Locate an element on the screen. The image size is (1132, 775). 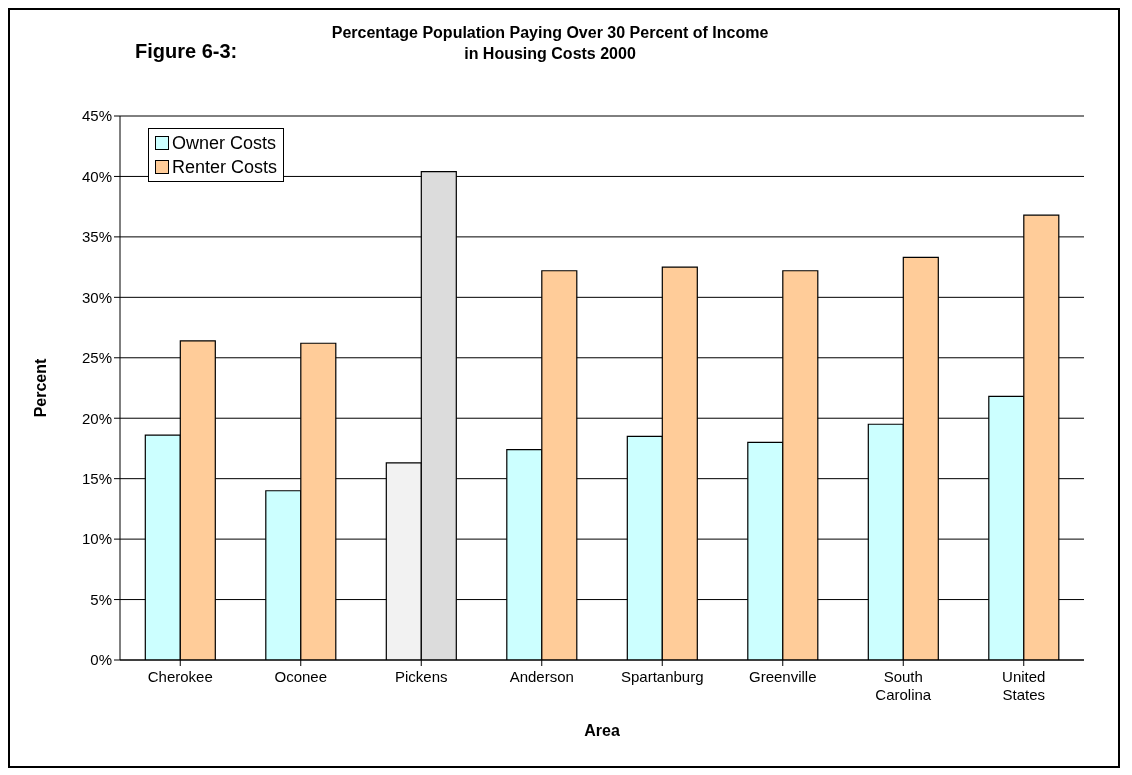
x-tick-label: Pickens is located at coordinates (421, 676).